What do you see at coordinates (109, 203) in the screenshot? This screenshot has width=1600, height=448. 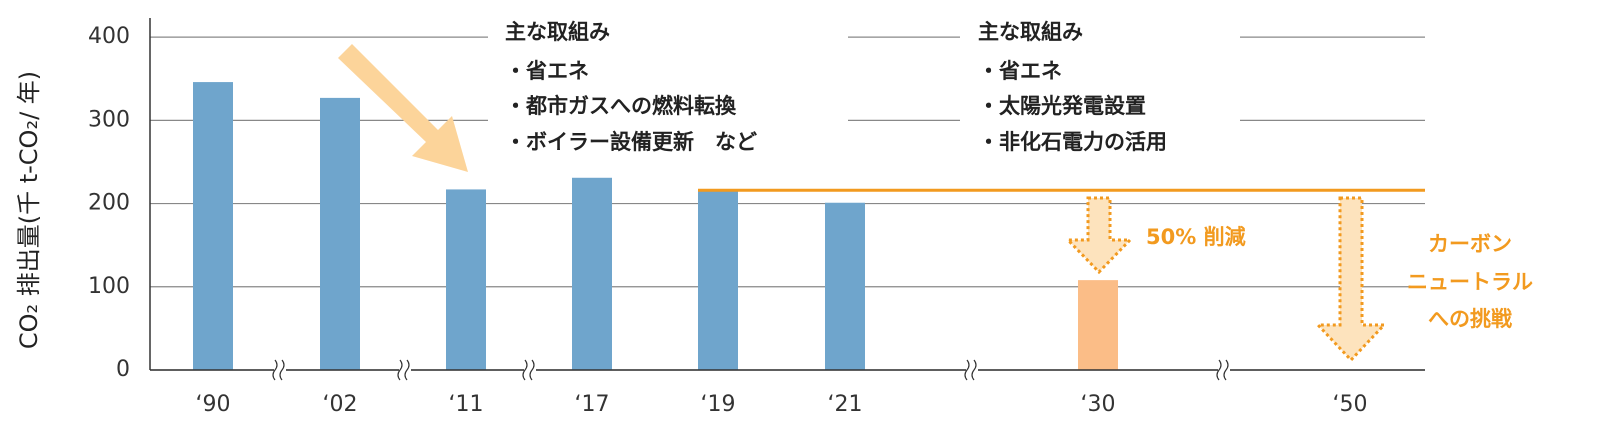 I see `y-tick-label: 200` at bounding box center [109, 203].